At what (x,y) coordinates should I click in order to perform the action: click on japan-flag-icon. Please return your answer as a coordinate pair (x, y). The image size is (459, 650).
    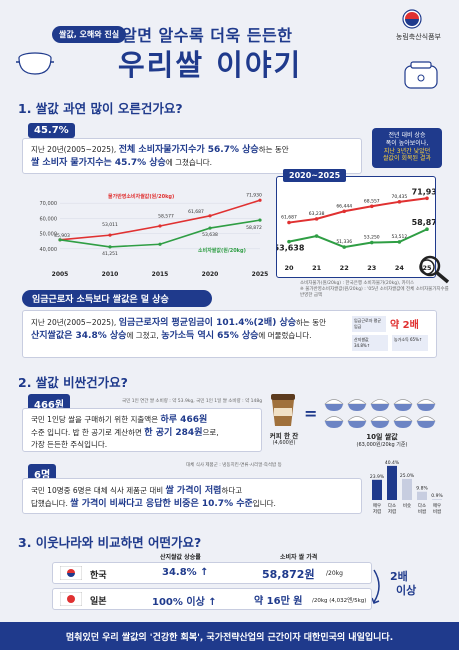
    Looking at the image, I should click on (71, 599).